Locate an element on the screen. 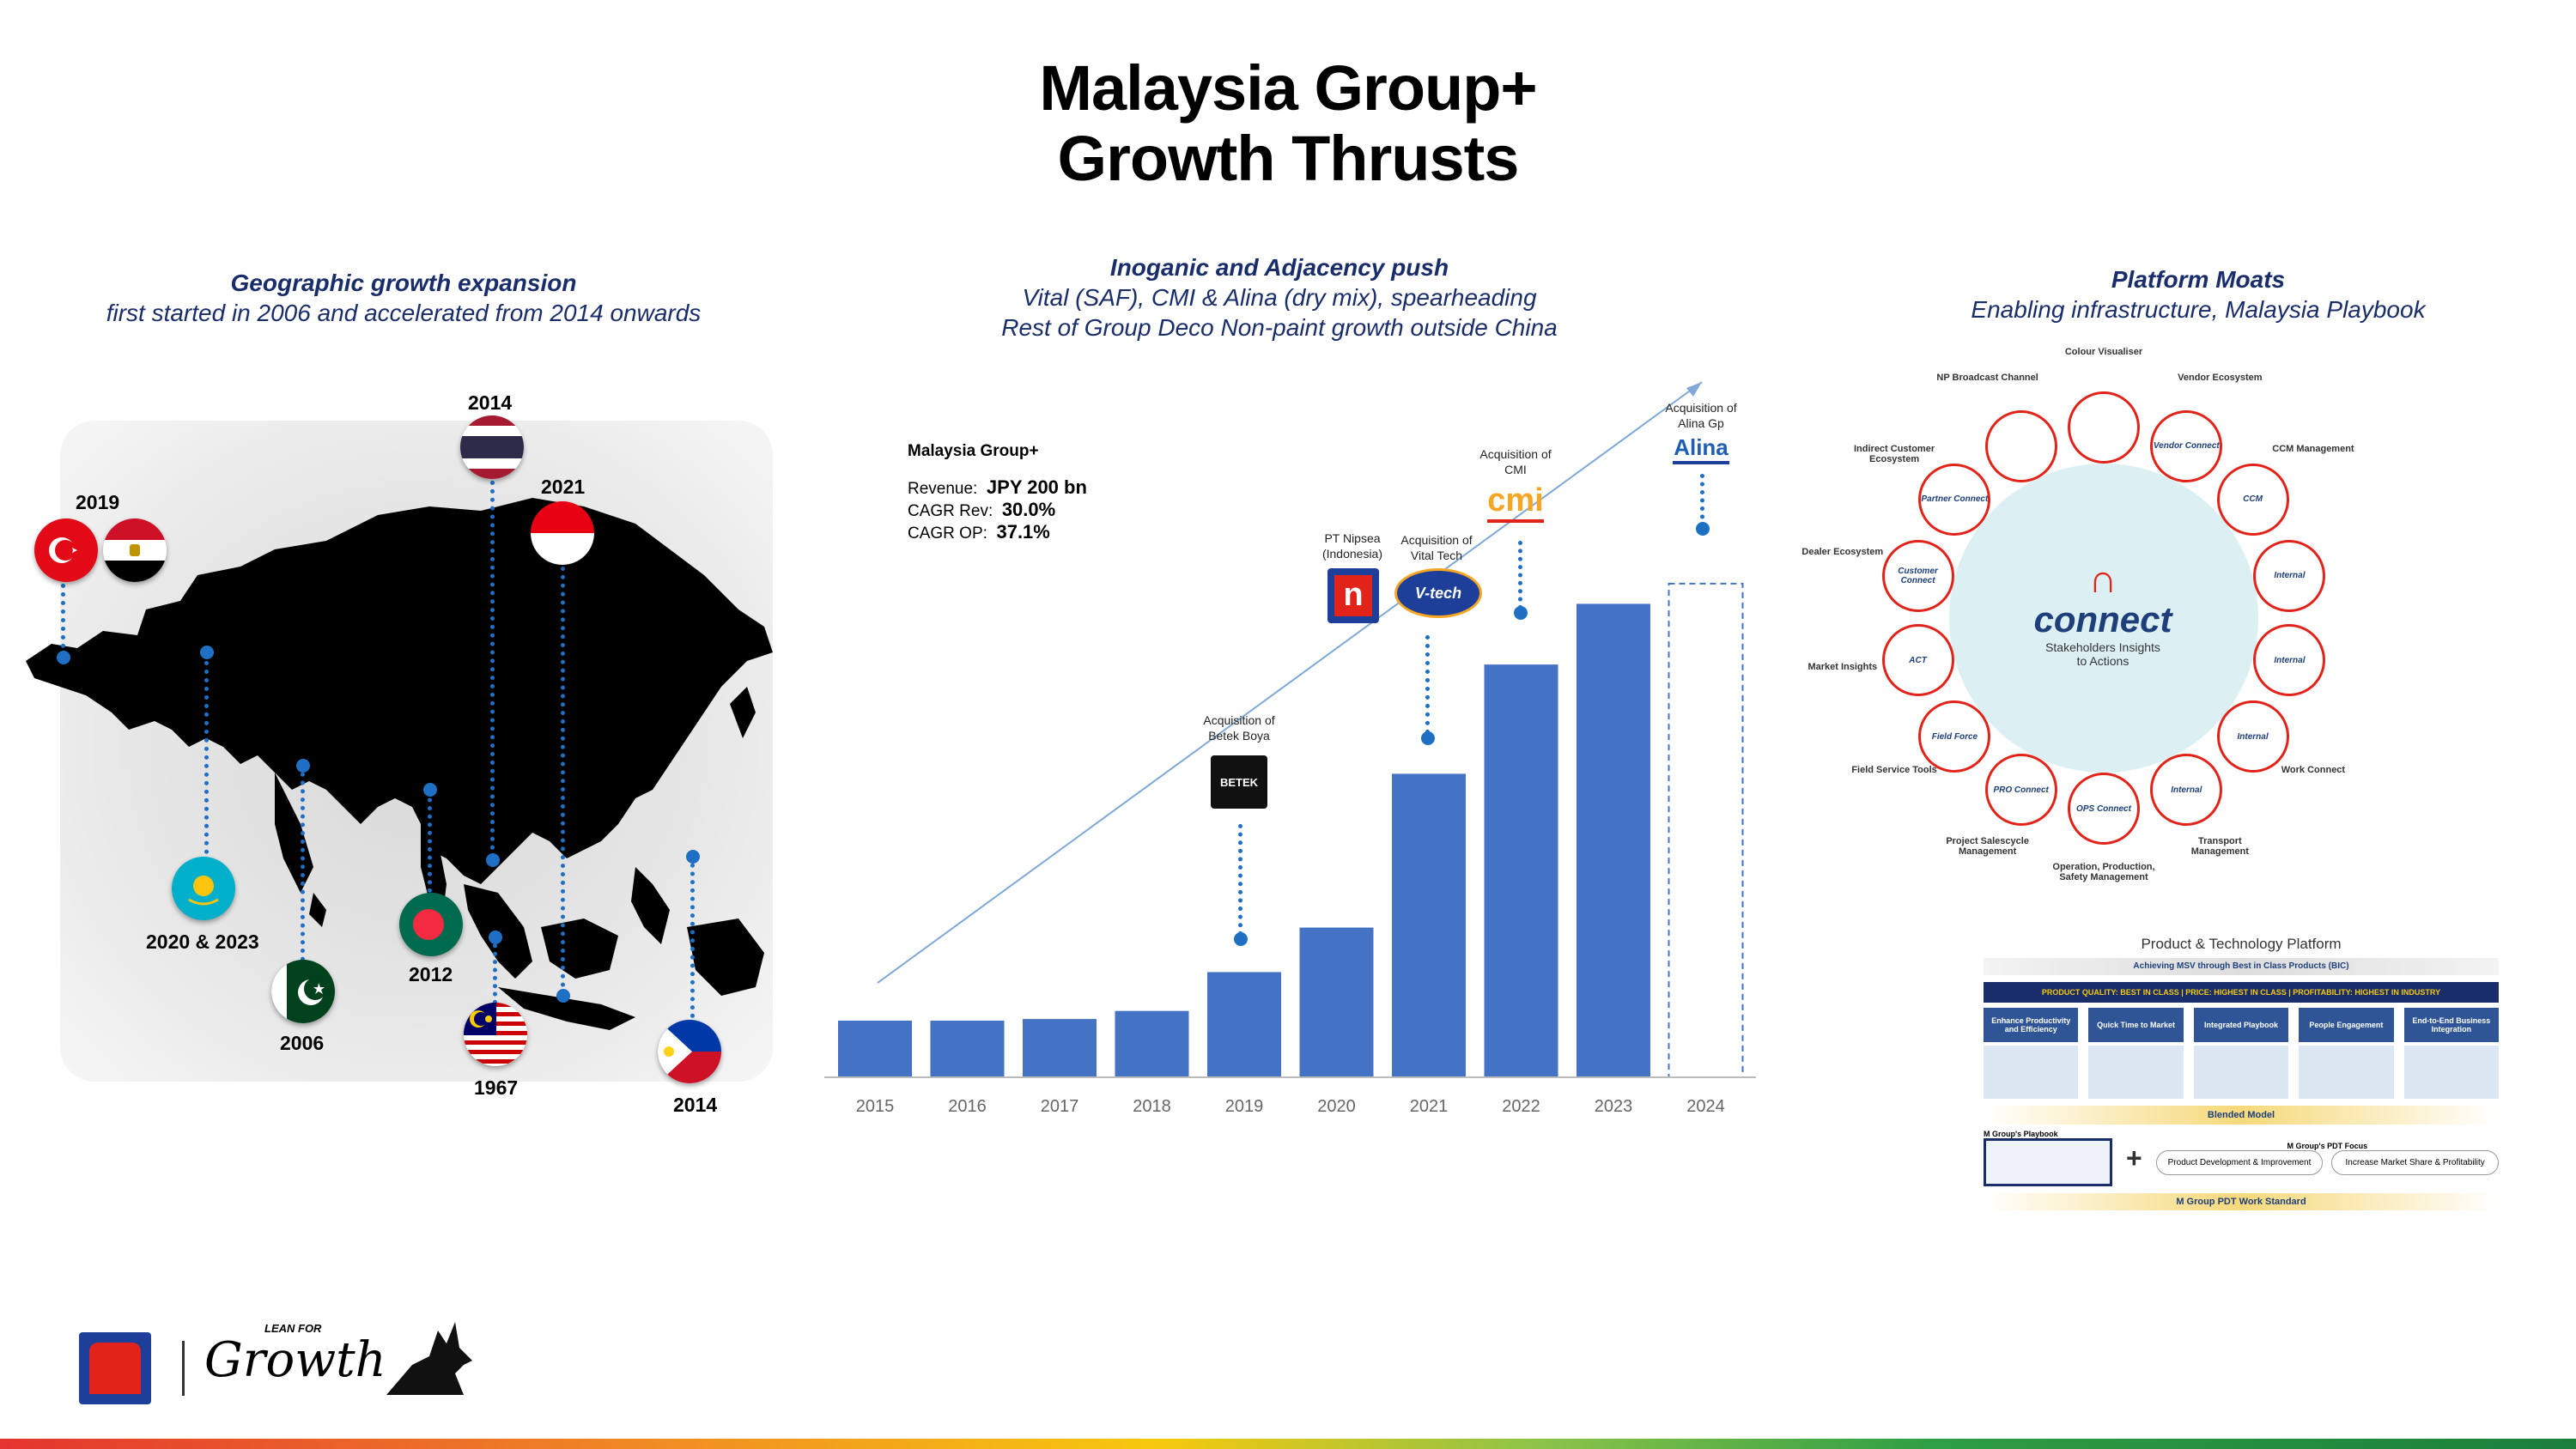  connect-node-8: PRO Connect is located at coordinates (2020, 790).